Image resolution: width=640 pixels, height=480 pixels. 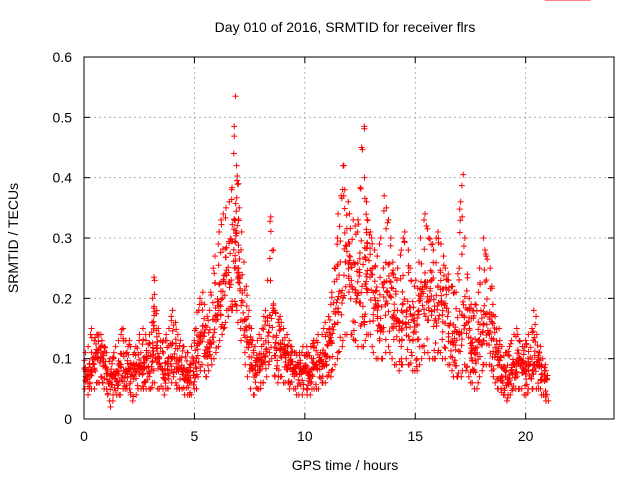 What do you see at coordinates (63, 298) in the screenshot?
I see `y-tick-label: 0.2` at bounding box center [63, 298].